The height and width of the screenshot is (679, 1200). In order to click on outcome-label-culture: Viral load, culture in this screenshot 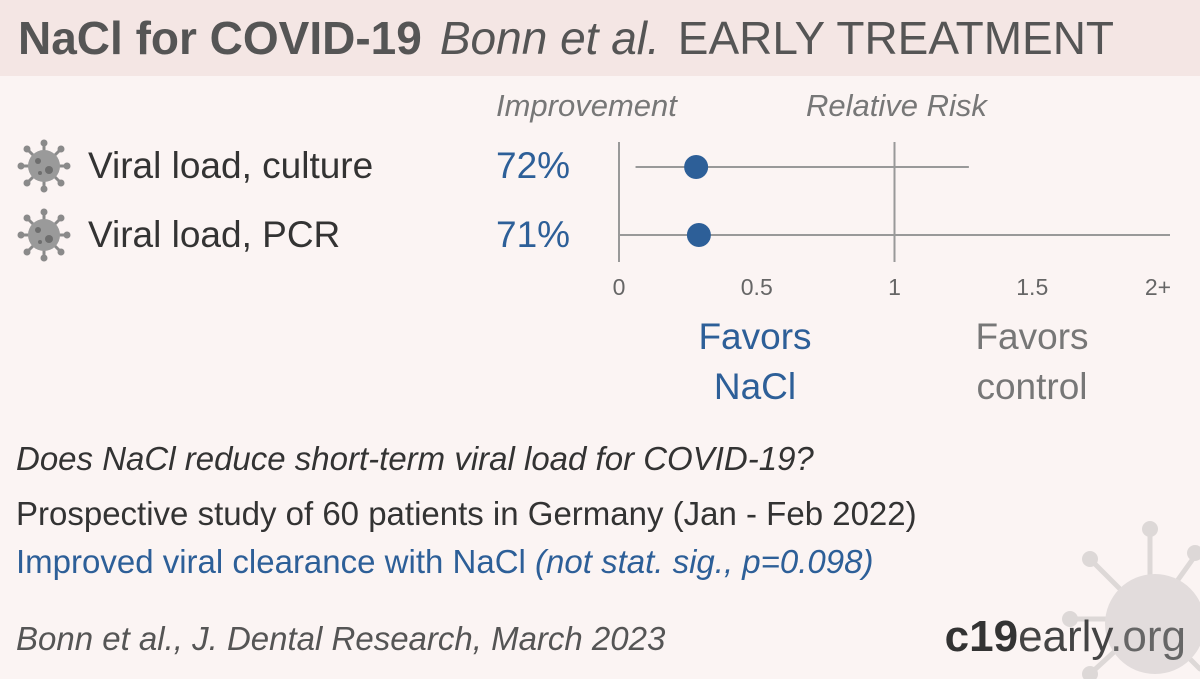, I will do `click(231, 165)`.